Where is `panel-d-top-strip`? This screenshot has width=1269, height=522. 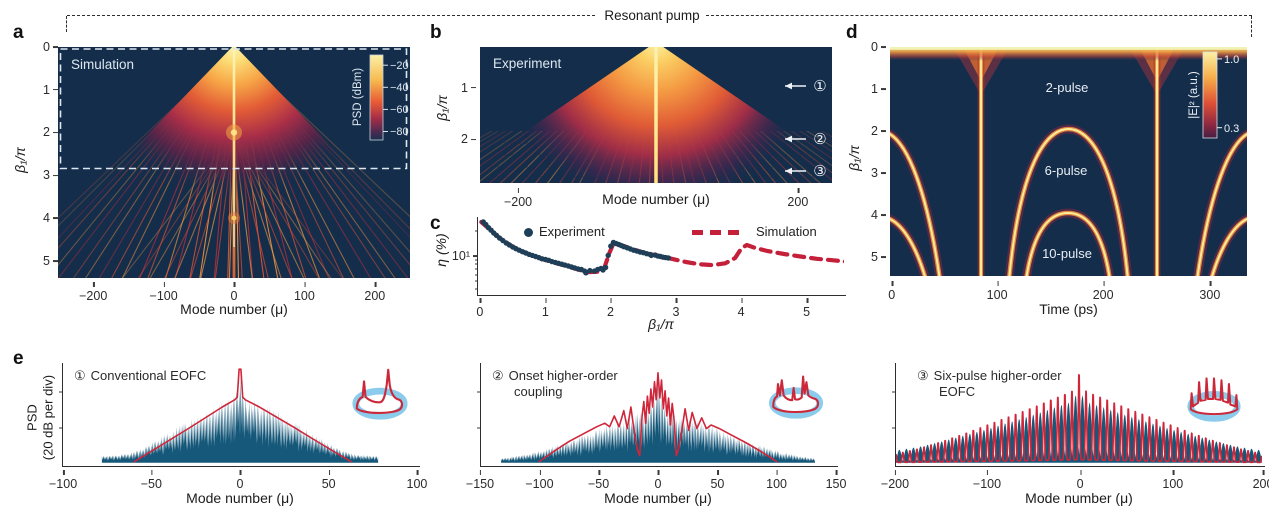
panel-d-top-strip is located at coordinates (1068, 48).